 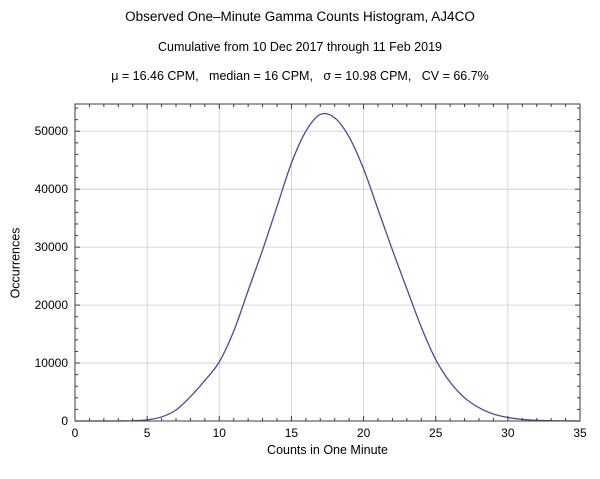 What do you see at coordinates (64, 421) in the screenshot?
I see `y-tick-label: 0` at bounding box center [64, 421].